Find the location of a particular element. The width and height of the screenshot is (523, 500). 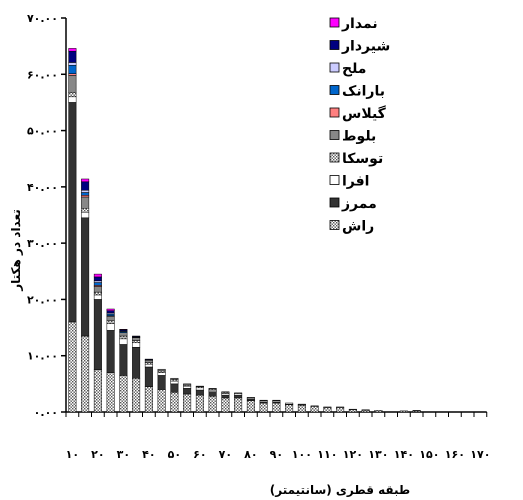

x-tick-label: ۲۰ is located at coordinates (97, 454).